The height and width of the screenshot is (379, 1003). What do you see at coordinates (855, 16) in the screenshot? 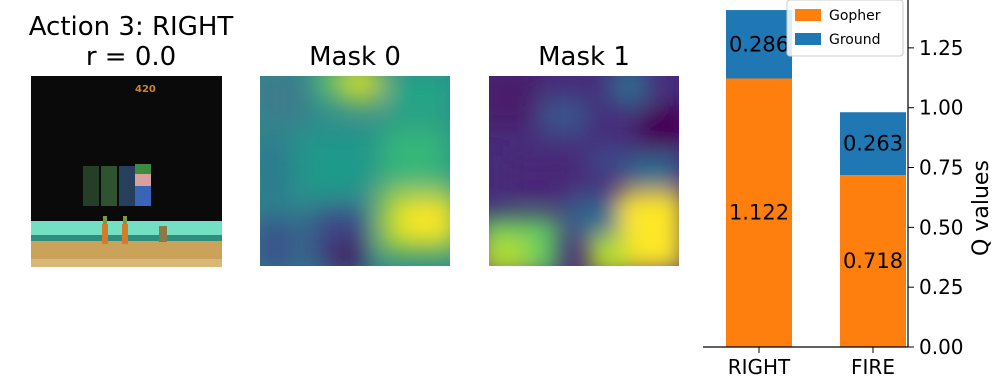
I see `legend-label-gopher: Gopher` at bounding box center [855, 16].